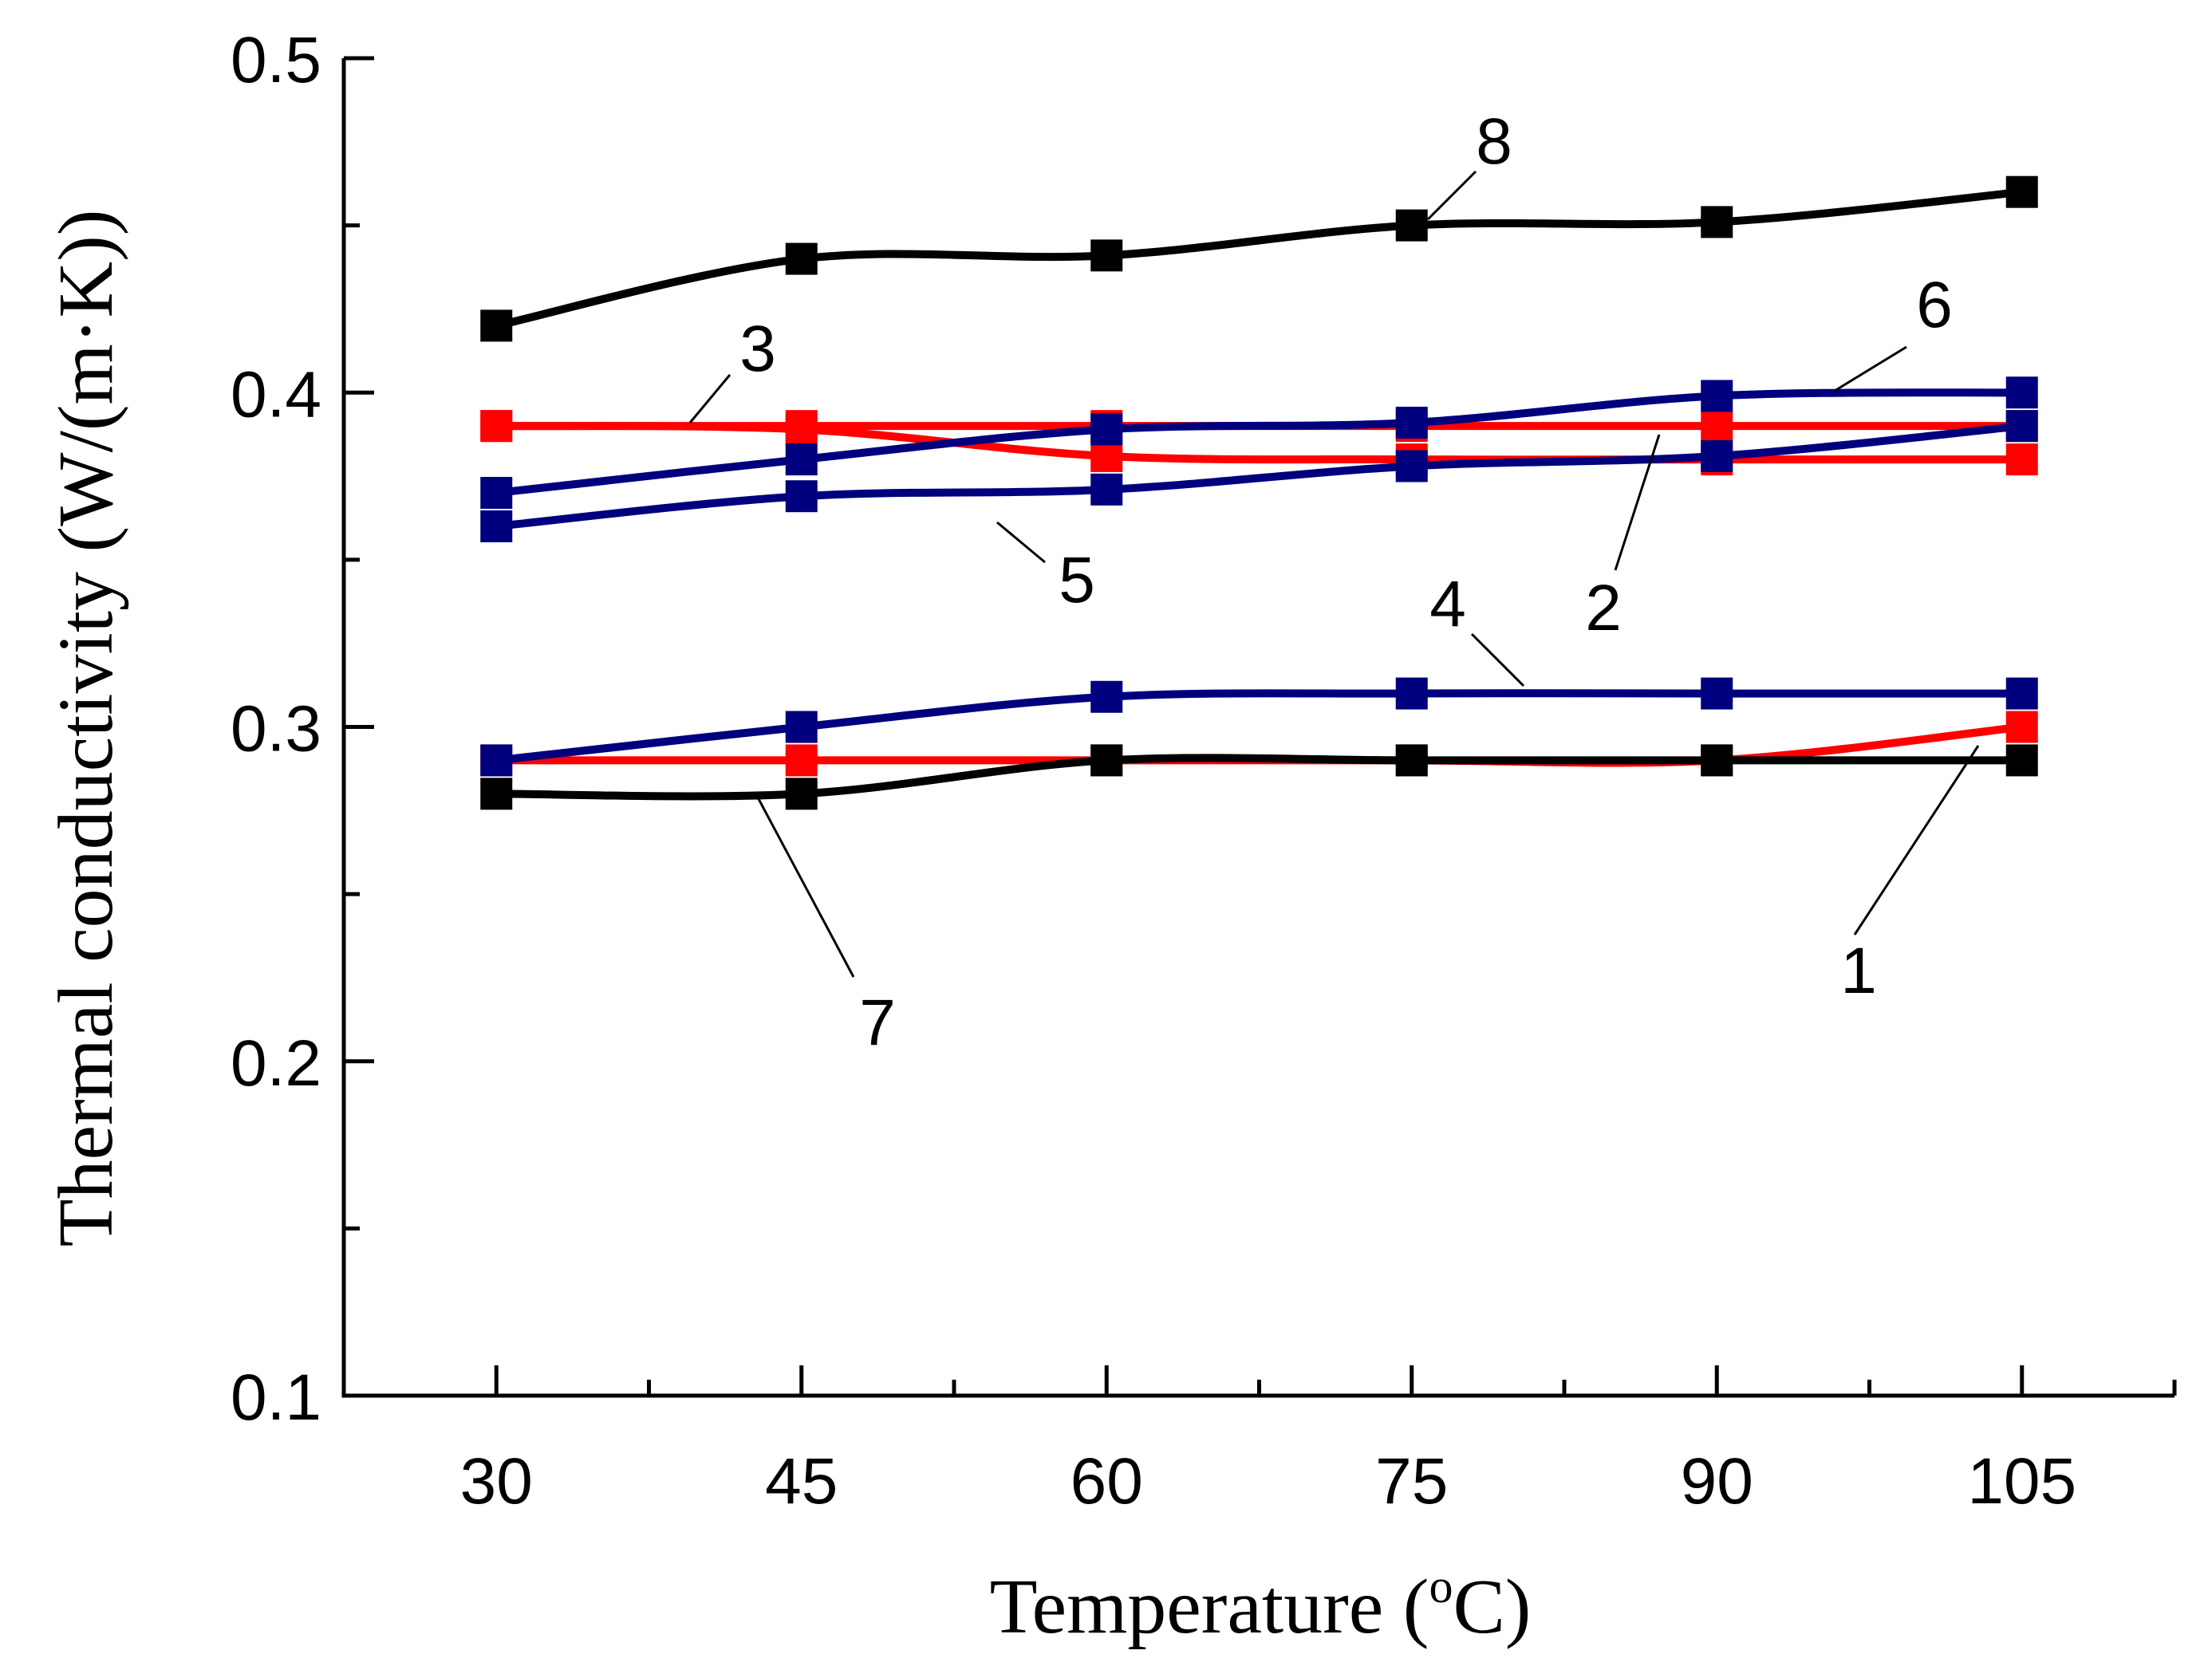 The width and height of the screenshot is (2212, 1662). Describe the element at coordinates (276, 394) in the screenshot. I see `y-tick-label: 0.4` at that location.